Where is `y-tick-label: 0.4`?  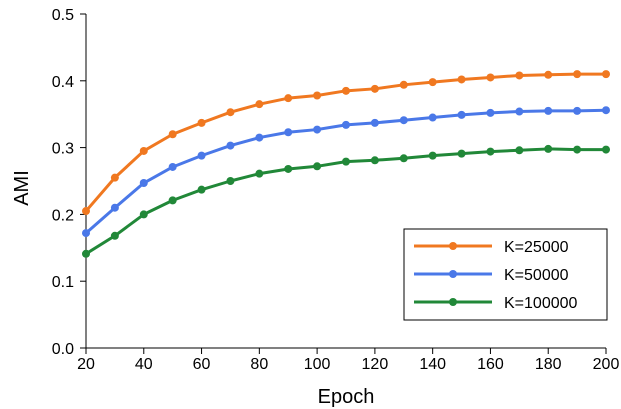 y-tick-label: 0.4 is located at coordinates (63, 82).